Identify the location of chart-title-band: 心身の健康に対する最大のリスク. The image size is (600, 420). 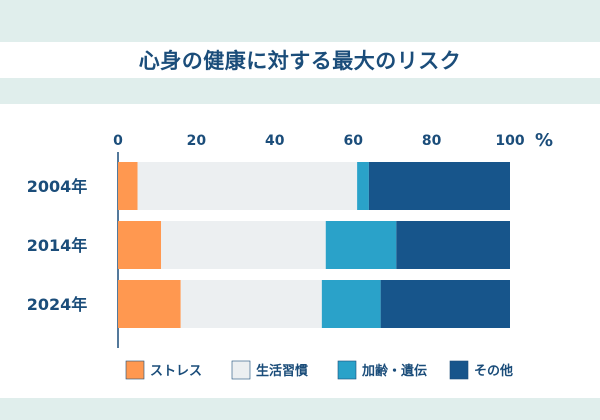
(300, 60).